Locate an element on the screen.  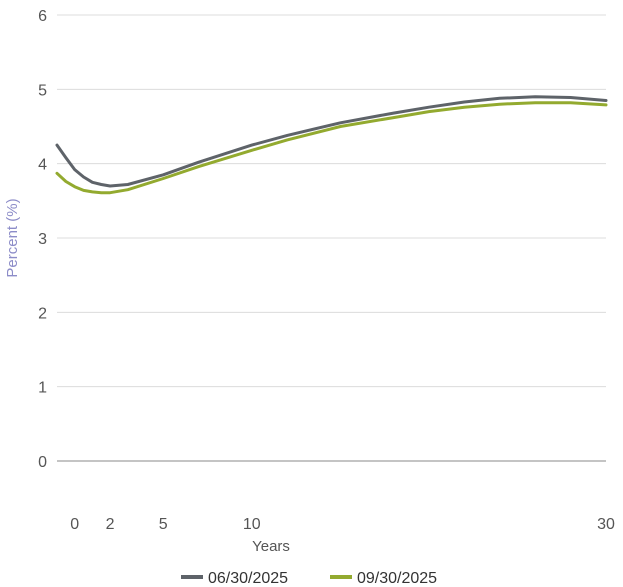
x-tick-labels: 0 2 5 10 30 is located at coordinates (342, 524).